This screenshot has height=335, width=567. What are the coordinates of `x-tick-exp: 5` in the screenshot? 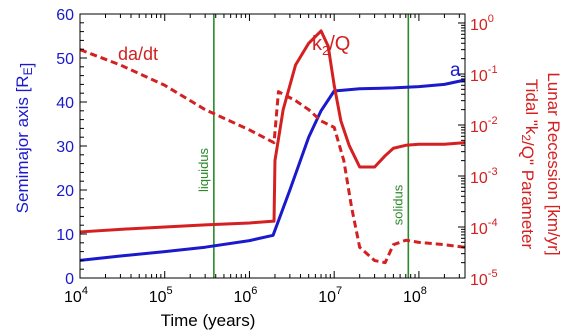 It's located at (170, 291).